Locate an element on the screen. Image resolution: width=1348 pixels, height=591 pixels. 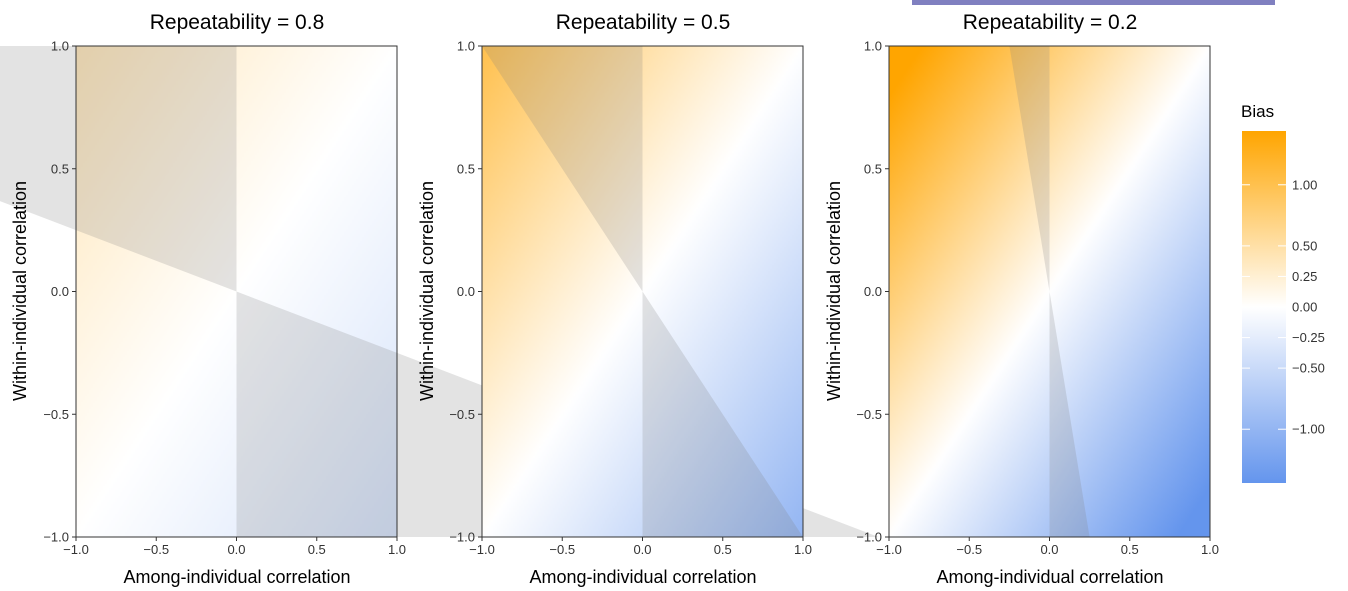
panel-title: Repeatability = 0.8 is located at coordinates (237, 22).